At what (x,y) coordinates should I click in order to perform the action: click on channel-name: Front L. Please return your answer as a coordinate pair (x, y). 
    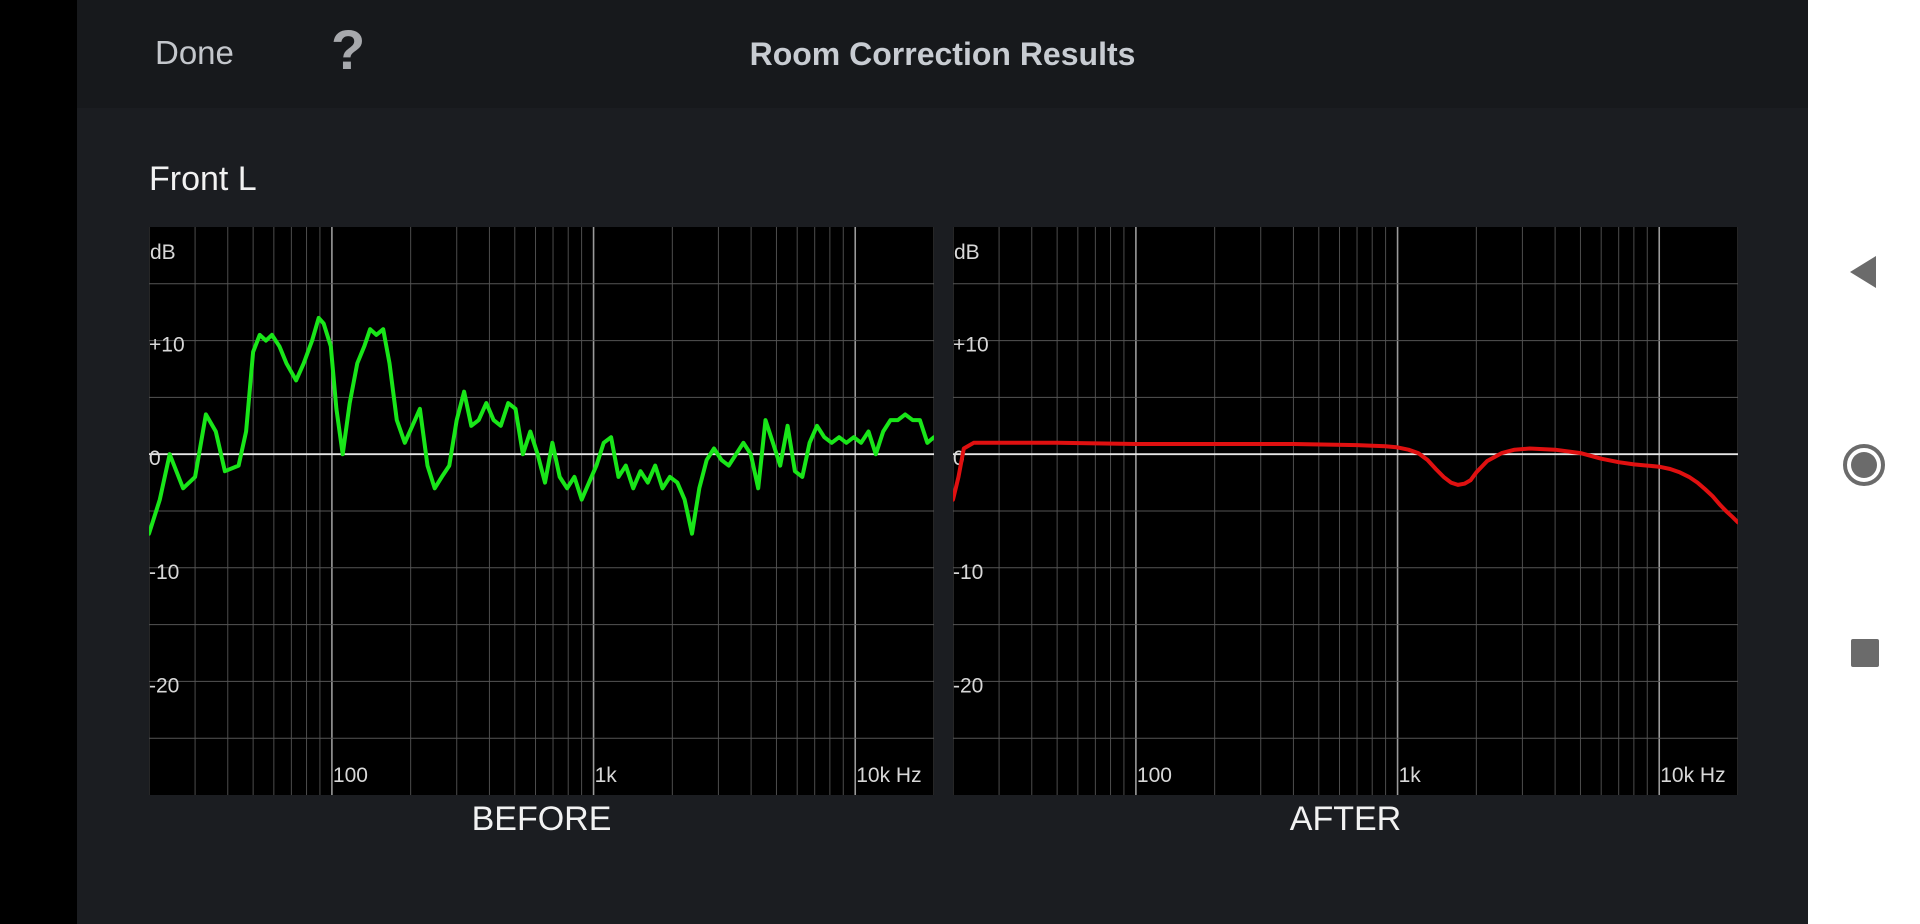
    Looking at the image, I should click on (203, 179).